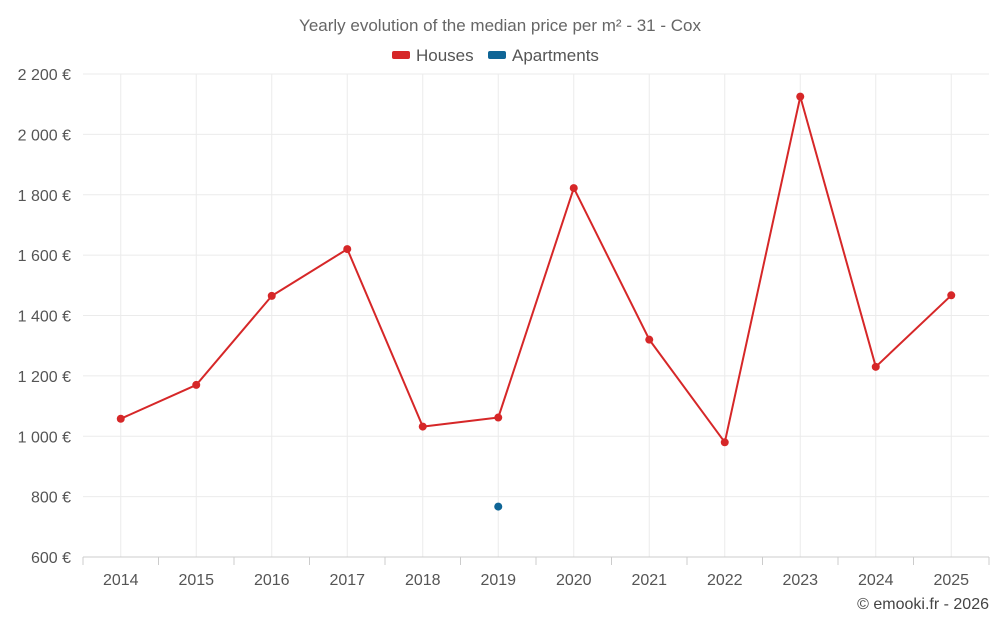 This screenshot has height=625, width=1000. What do you see at coordinates (498, 580) in the screenshot?
I see `x-tick-label: 2019` at bounding box center [498, 580].